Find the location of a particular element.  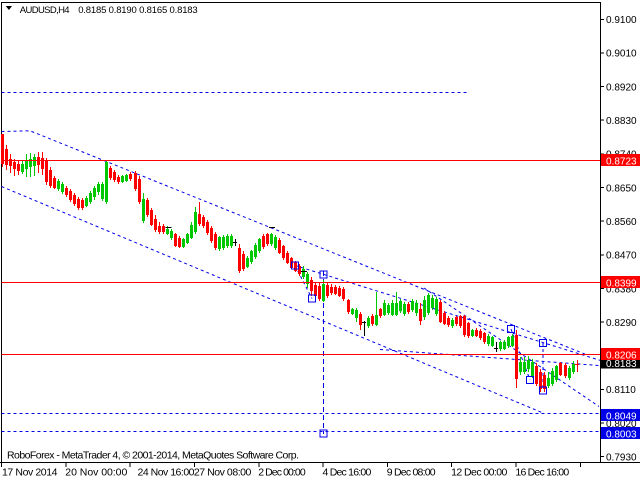

svg-text: 0.8206 is located at coordinates (621, 355).